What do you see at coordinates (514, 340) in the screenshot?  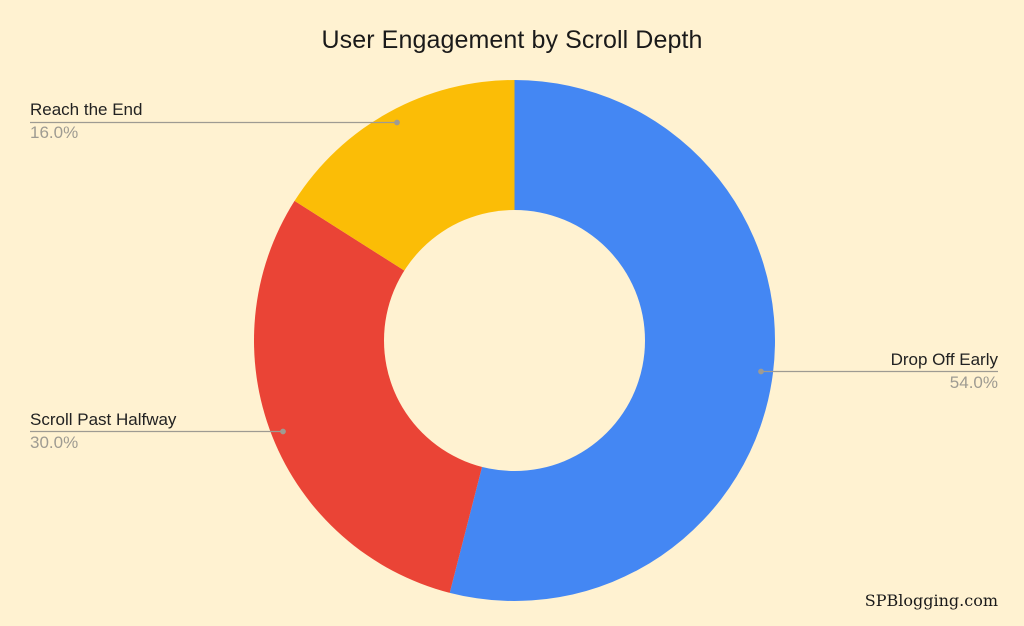 I see `donut-hole` at bounding box center [514, 340].